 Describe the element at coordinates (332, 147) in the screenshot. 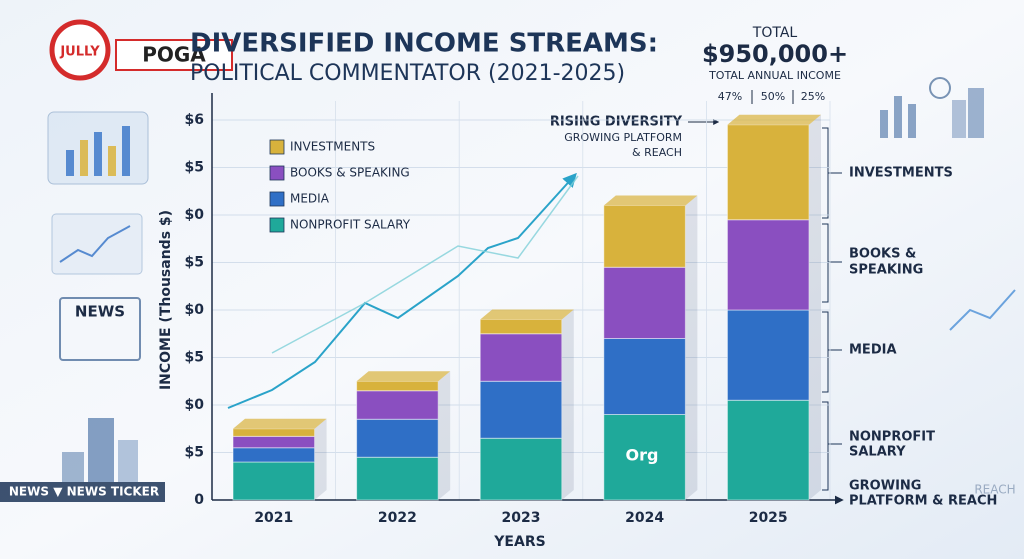

I see `legend-label: INVESTMENTS` at that location.